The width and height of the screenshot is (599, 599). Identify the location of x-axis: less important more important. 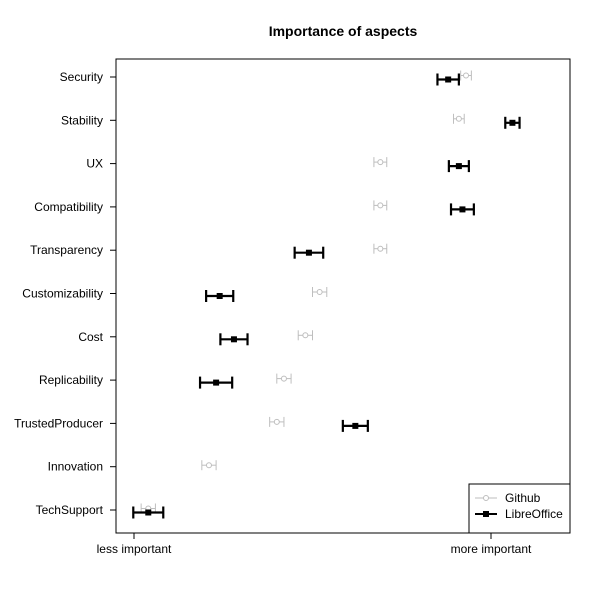
(314, 544).